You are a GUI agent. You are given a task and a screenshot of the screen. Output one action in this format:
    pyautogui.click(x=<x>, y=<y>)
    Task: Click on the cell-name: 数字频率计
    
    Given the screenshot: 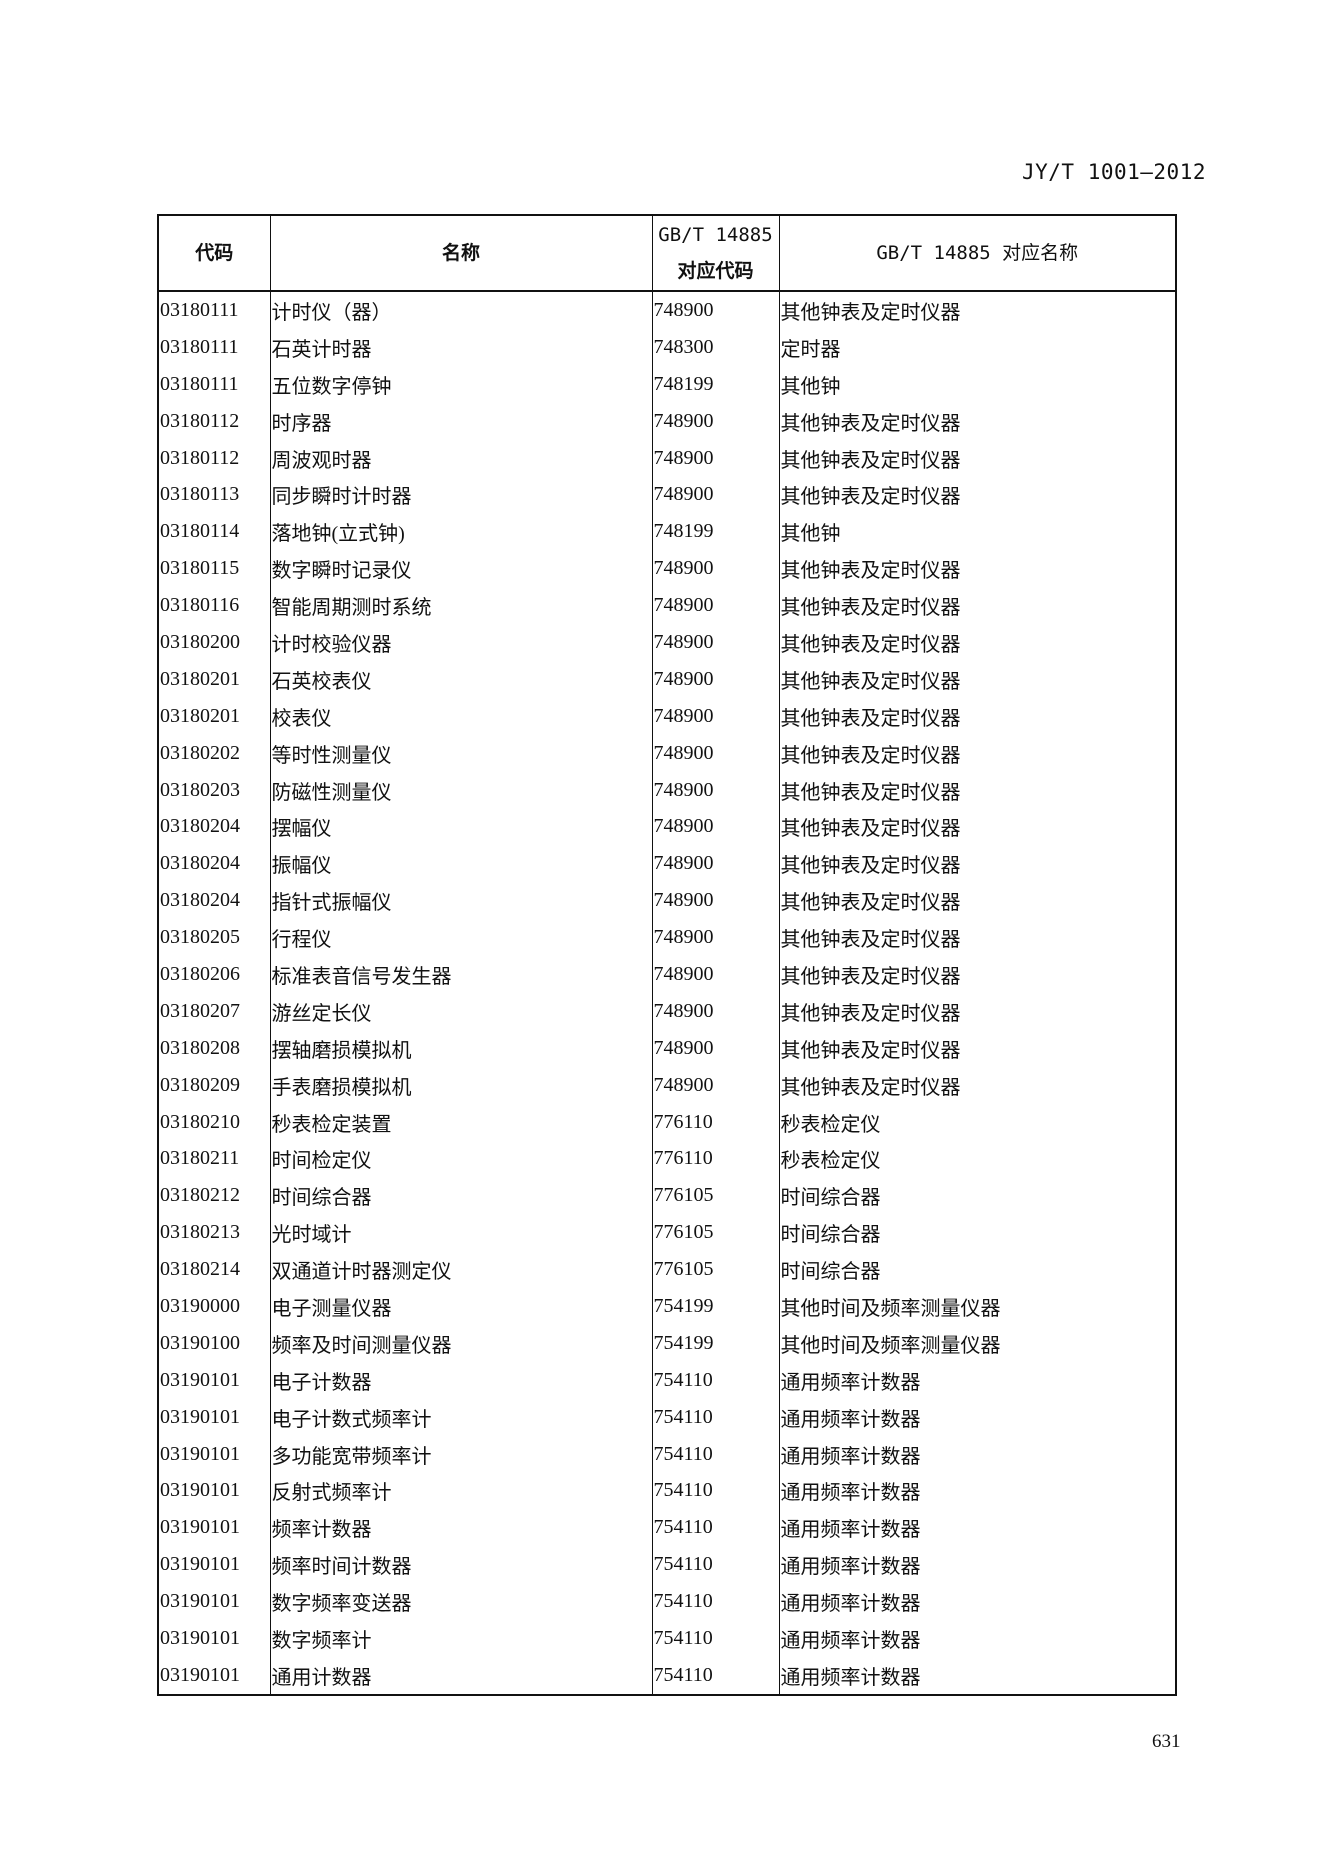 What is the action you would take?
    pyautogui.click(x=461, y=1638)
    